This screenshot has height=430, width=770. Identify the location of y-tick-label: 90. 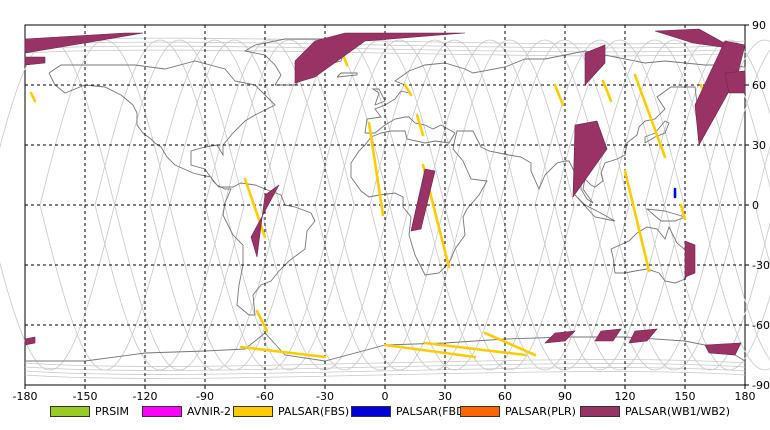
(759, 25).